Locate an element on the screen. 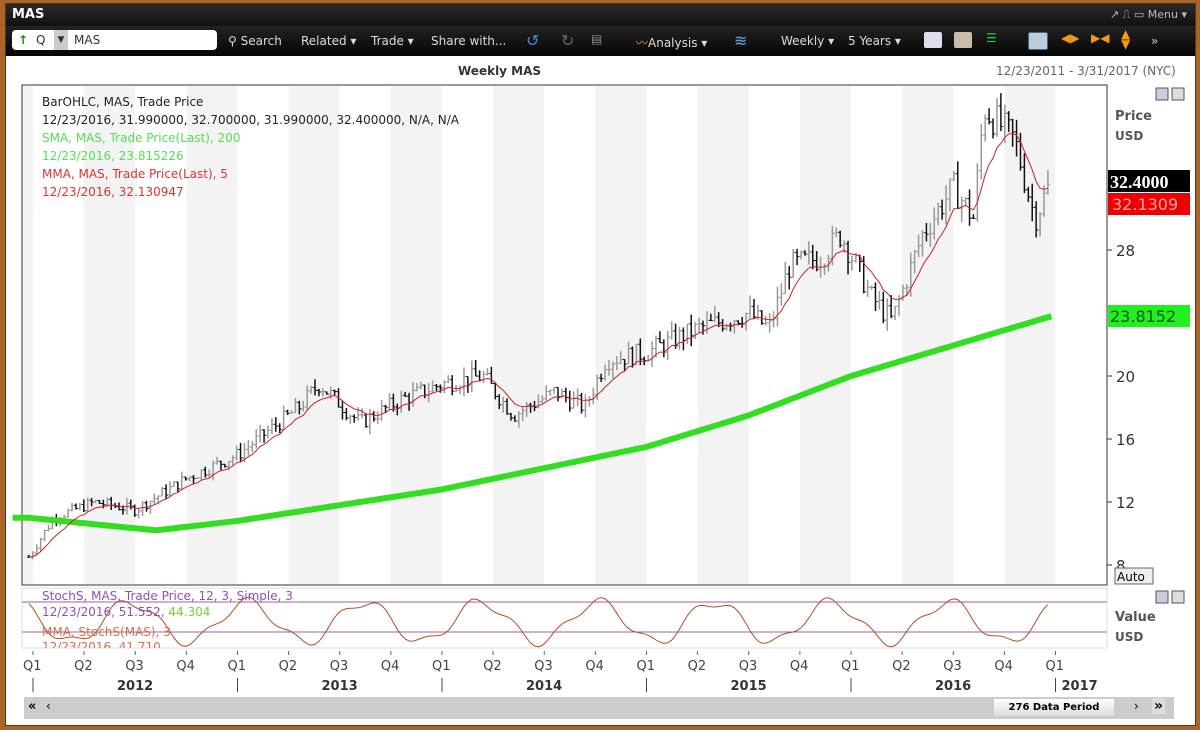 Image resolution: width=1200 pixels, height=730 pixels. redo-icon: ↻ is located at coordinates (568, 40).